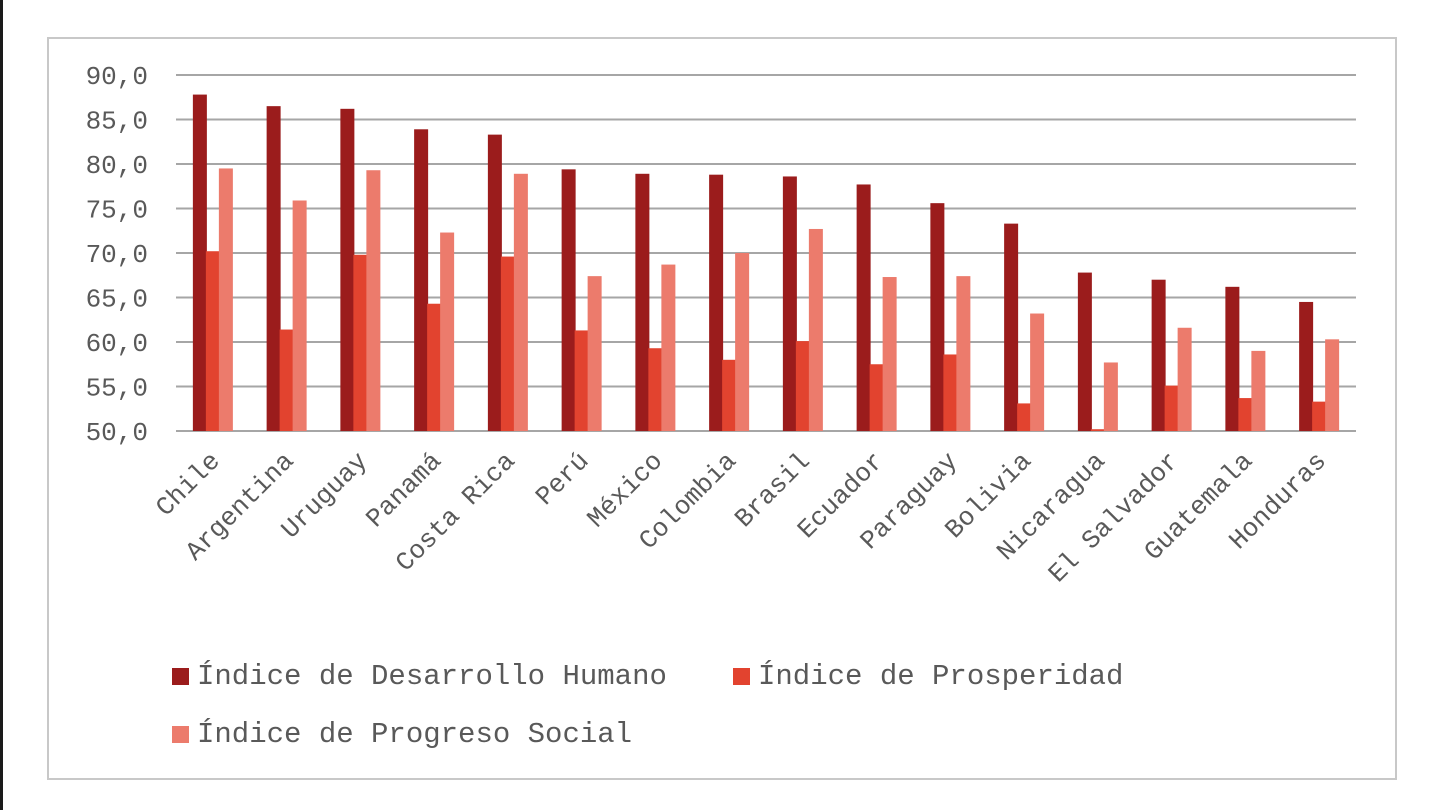  I want to click on legend-item-prosperidad: Índice de Prosperidad, so click(928, 676).